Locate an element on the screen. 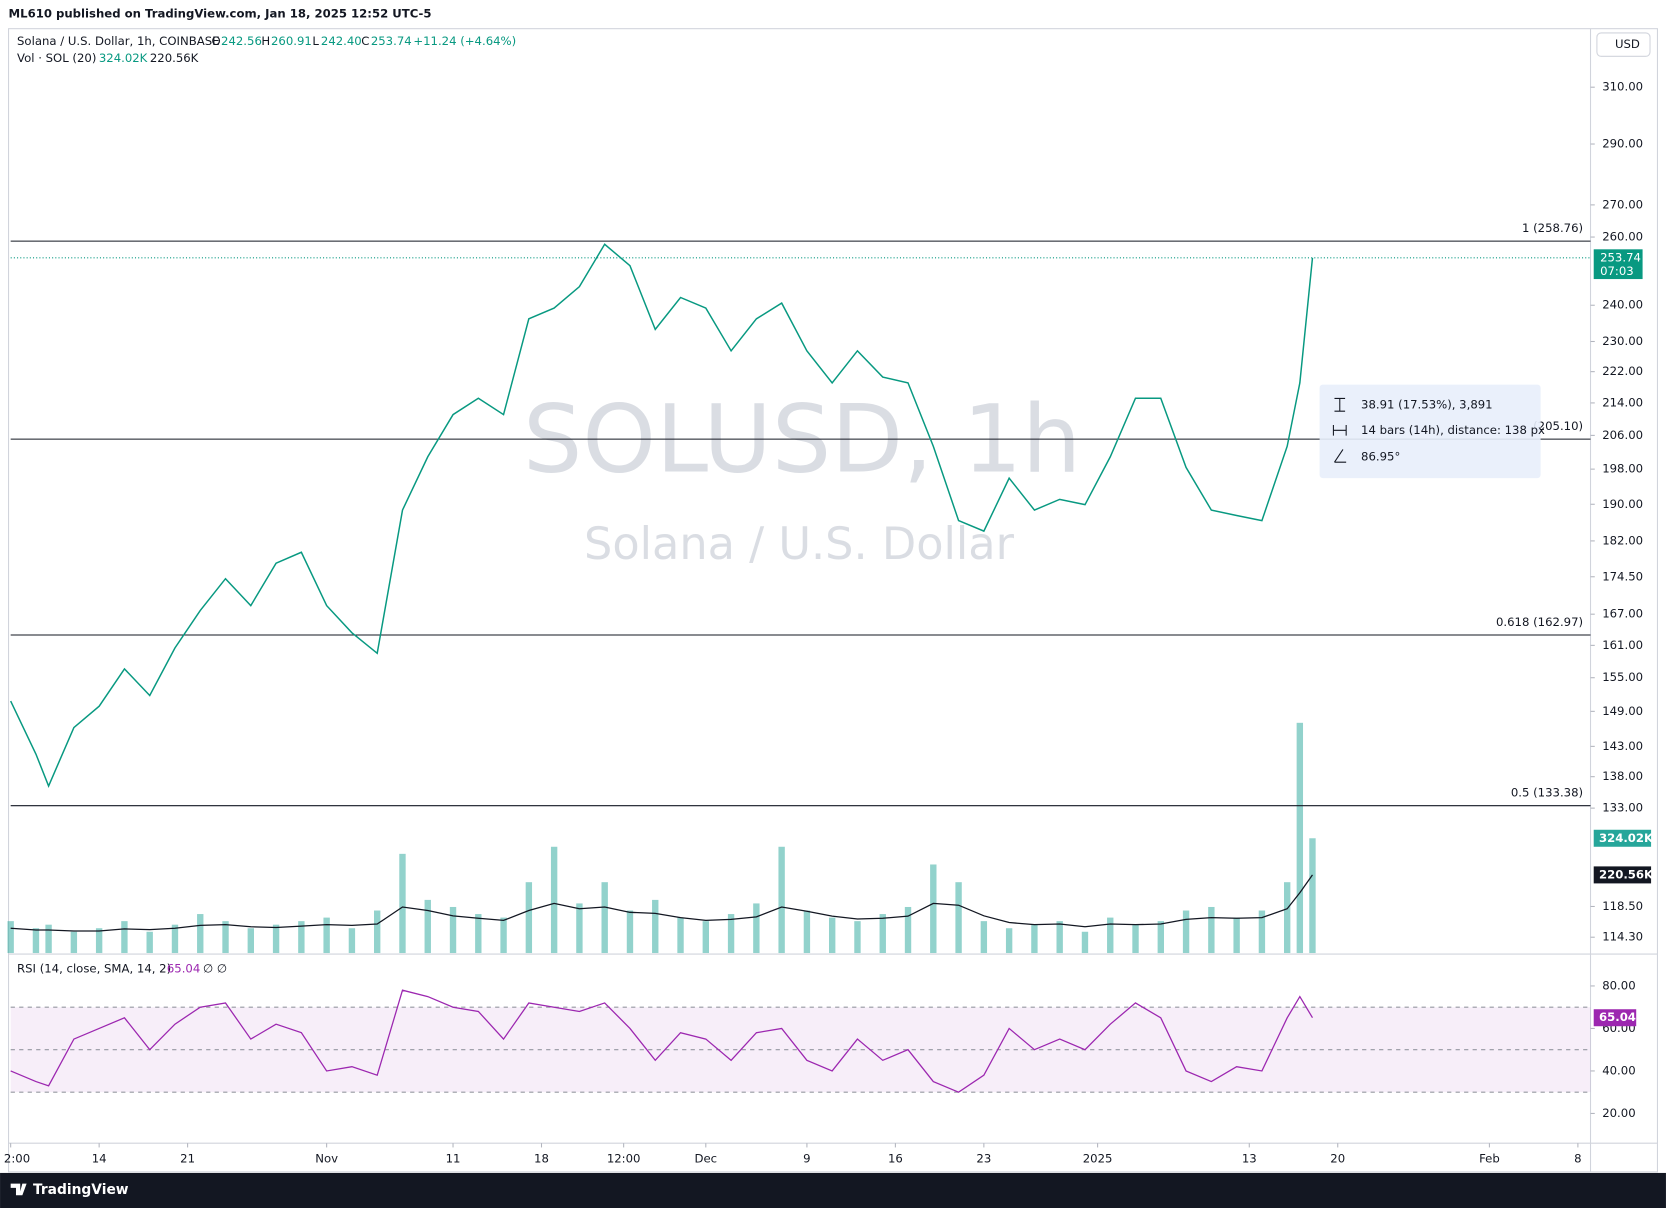 This screenshot has height=1208, width=1666. rsi-title: RSI (14, close, SMA, 14, 2) is located at coordinates (94, 968).